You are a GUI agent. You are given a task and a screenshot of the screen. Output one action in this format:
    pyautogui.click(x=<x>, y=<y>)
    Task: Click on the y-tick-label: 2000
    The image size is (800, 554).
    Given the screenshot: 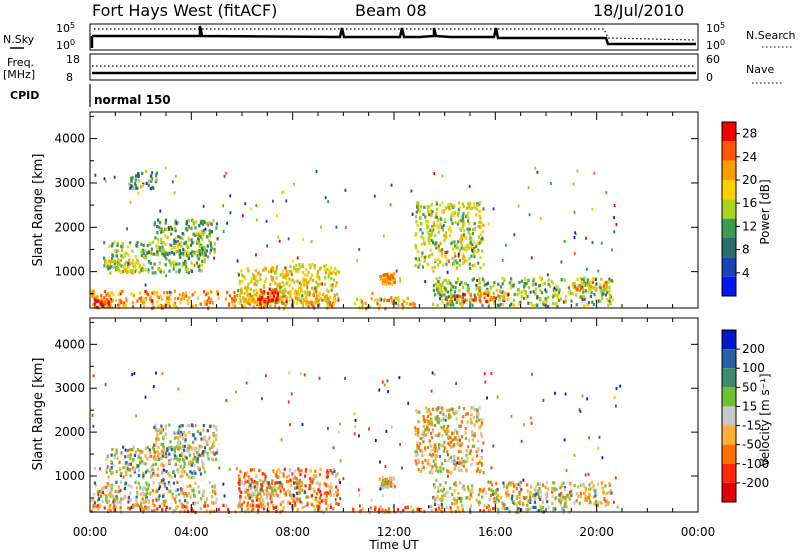 What is the action you would take?
    pyautogui.click(x=69, y=432)
    